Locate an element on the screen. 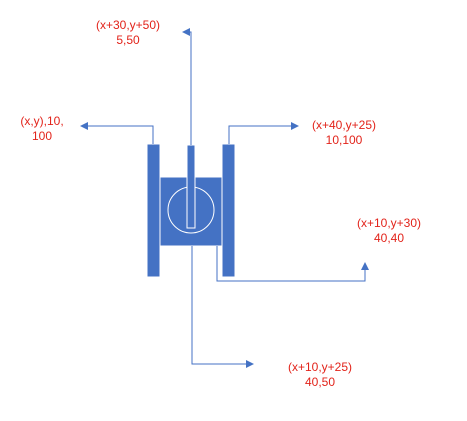 This screenshot has height=421, width=467. label-bottom-line2: 40,50 is located at coordinates (320, 382).